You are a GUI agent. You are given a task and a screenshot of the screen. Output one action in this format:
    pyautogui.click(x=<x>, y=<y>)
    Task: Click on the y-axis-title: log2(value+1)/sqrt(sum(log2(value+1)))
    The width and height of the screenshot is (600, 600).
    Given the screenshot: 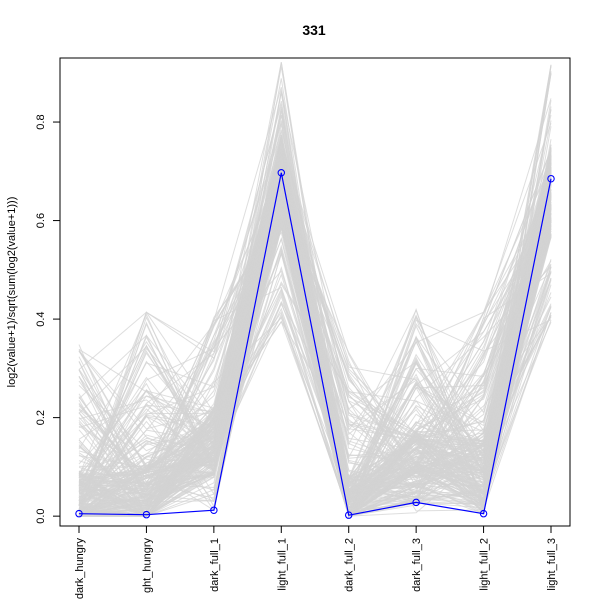 What is the action you would take?
    pyautogui.click(x=12, y=292)
    